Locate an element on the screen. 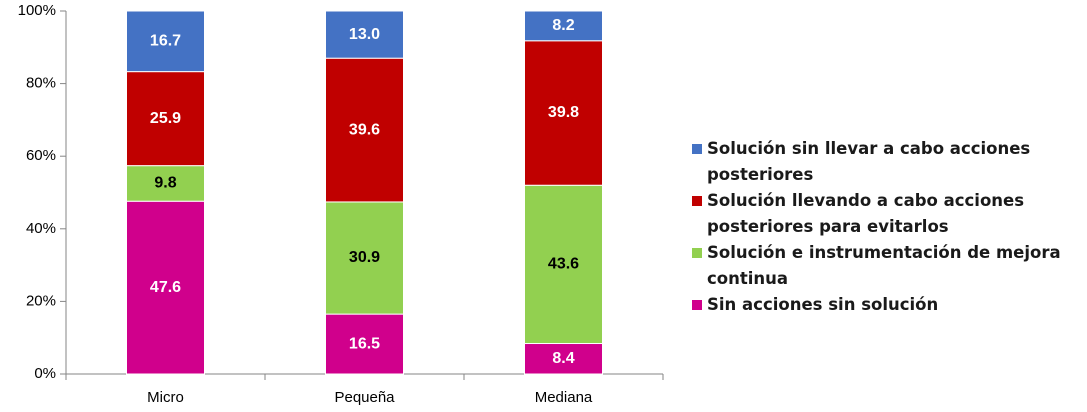 This screenshot has width=1087, height=412. x-tick-label: Micro is located at coordinates (165, 397).